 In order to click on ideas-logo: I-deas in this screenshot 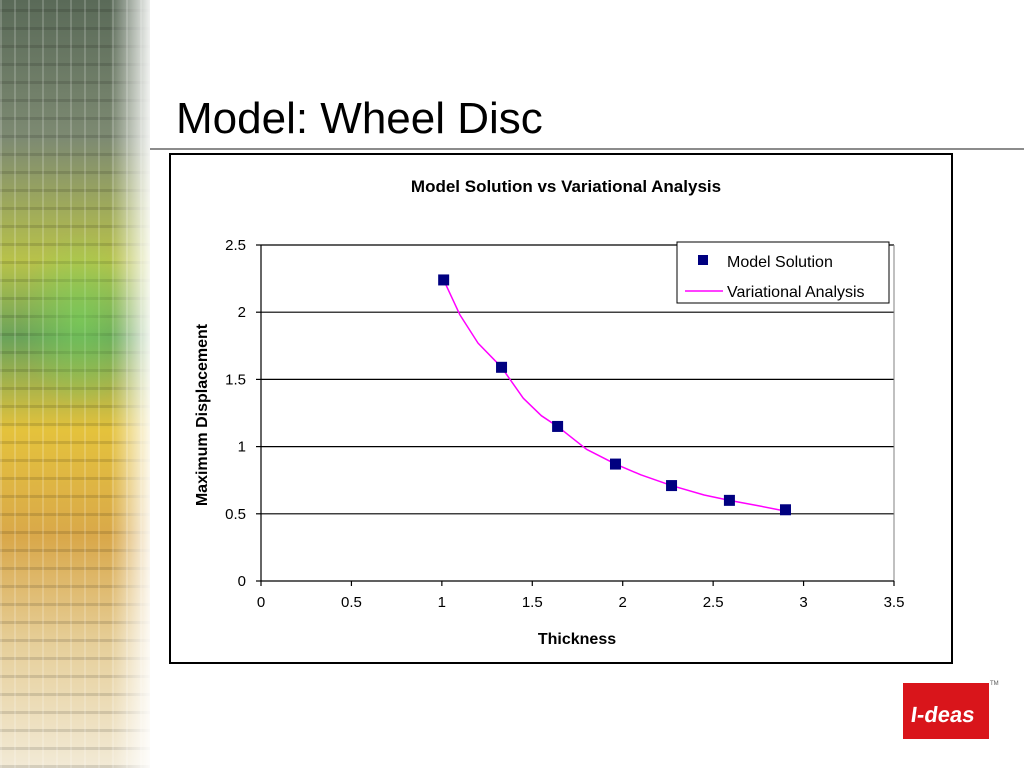, I will do `click(946, 711)`.